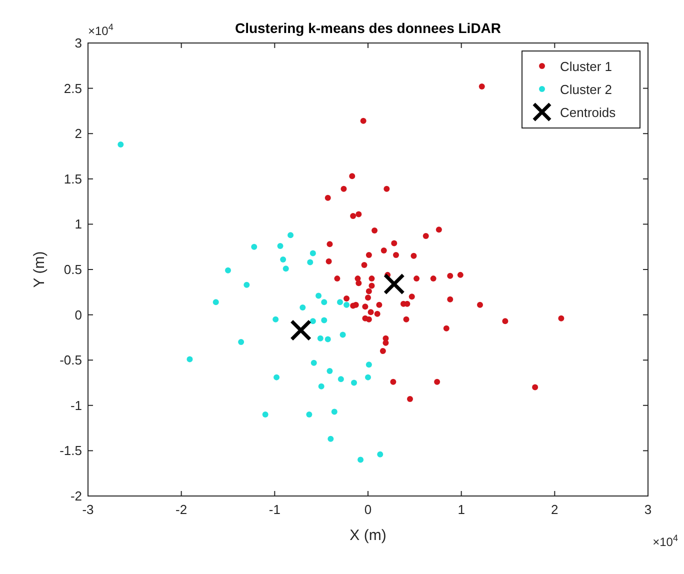 Image resolution: width=684 pixels, height=574 pixels. I want to click on x-tick-label: 1, so click(461, 509).